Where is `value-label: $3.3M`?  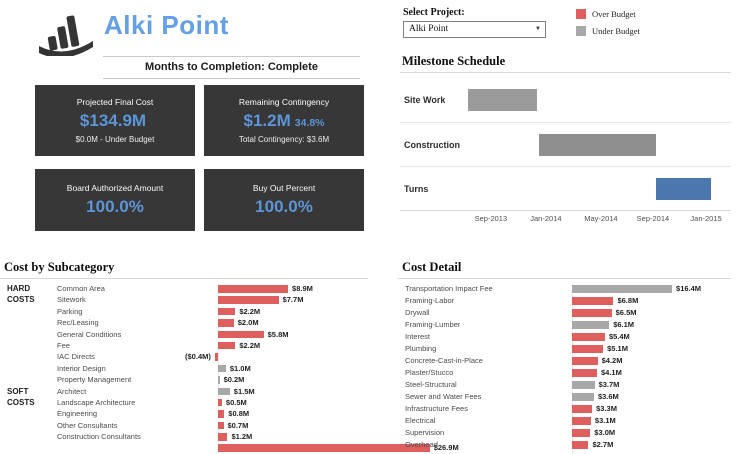
value-label: $3.3M is located at coordinates (606, 408).